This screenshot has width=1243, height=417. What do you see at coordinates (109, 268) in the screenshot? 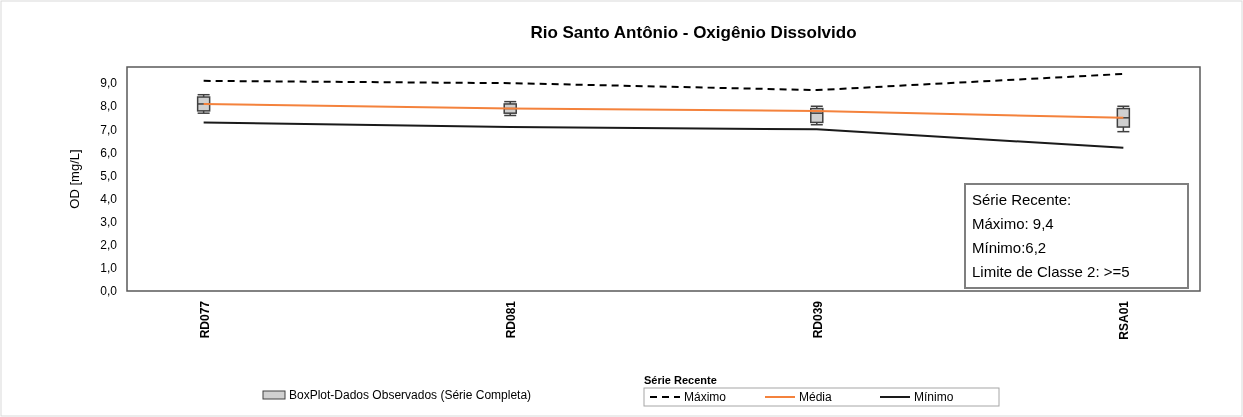
I see `y-tick-label: 1,0` at bounding box center [109, 268].